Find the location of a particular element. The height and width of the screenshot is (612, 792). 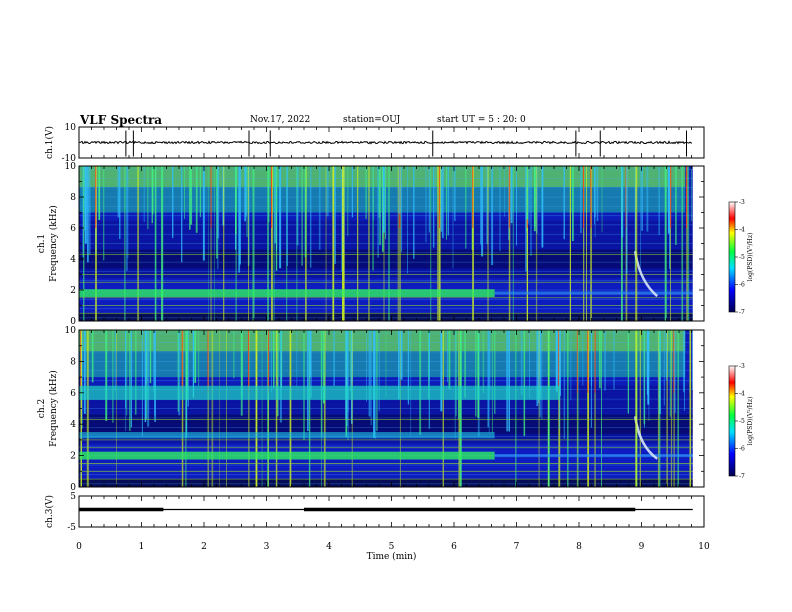

y-tick-label: 5 is located at coordinates (73, 497).